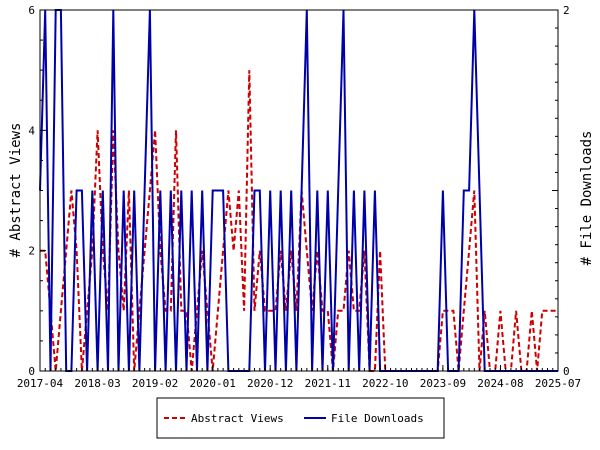 The image size is (600, 450). I want to click on y-left-tick-label: 4, so click(31, 130).